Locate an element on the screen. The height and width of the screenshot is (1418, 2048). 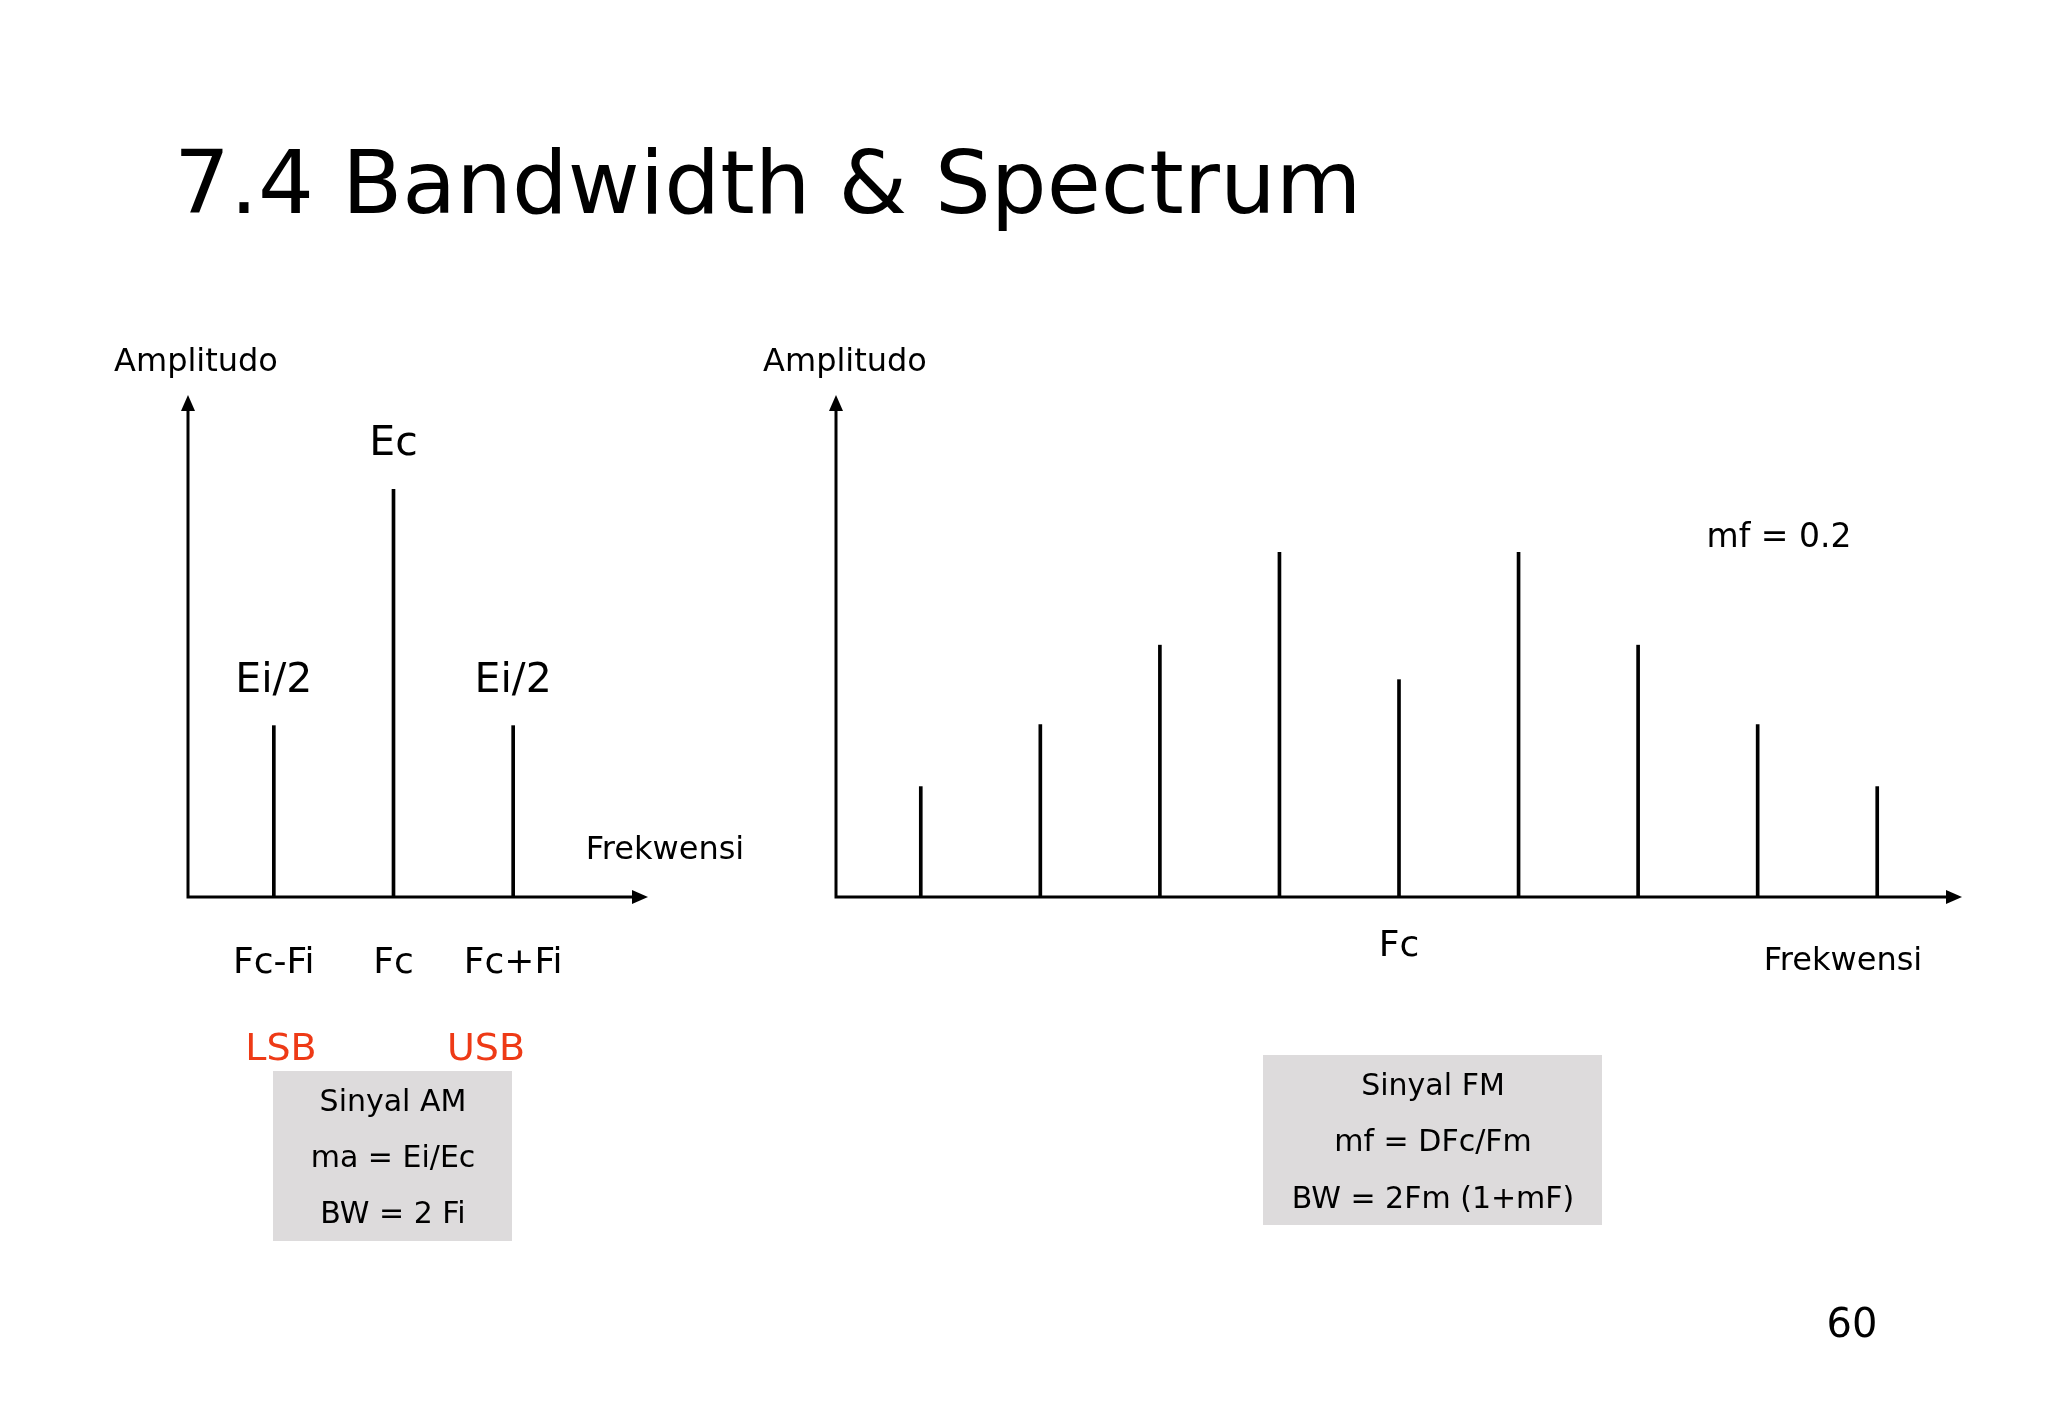
annotation: mf = 0.2 is located at coordinates (1779, 535).